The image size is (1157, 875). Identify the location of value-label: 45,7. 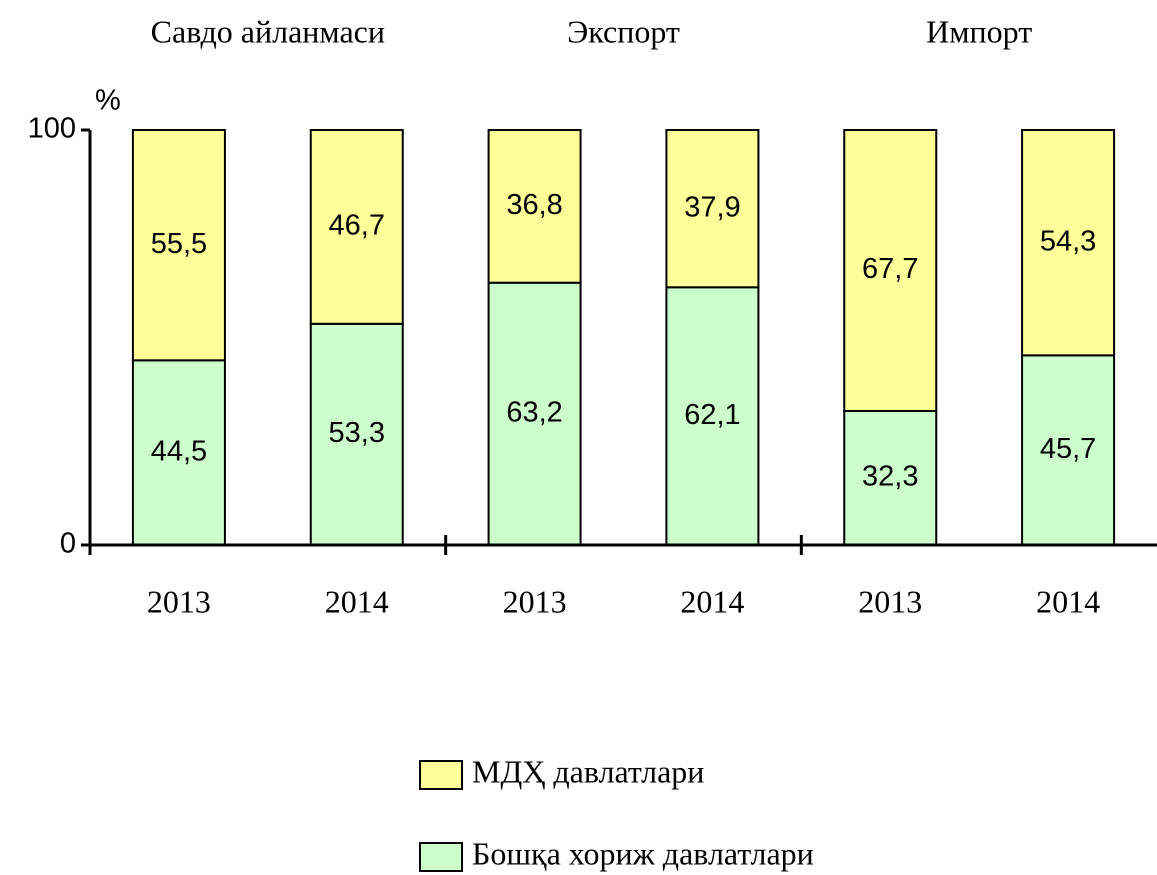
(1068, 449).